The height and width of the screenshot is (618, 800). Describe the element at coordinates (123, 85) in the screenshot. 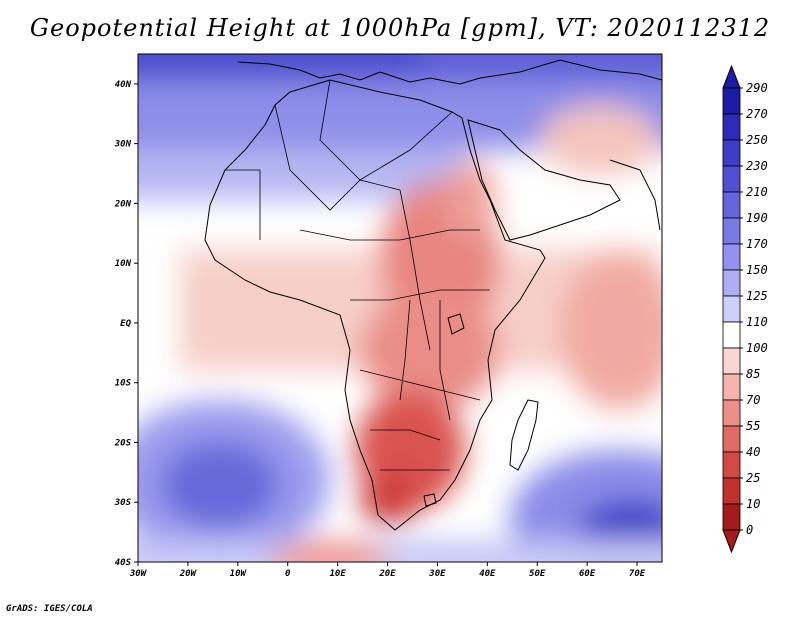

I see `lat-tick-label: 40N` at that location.